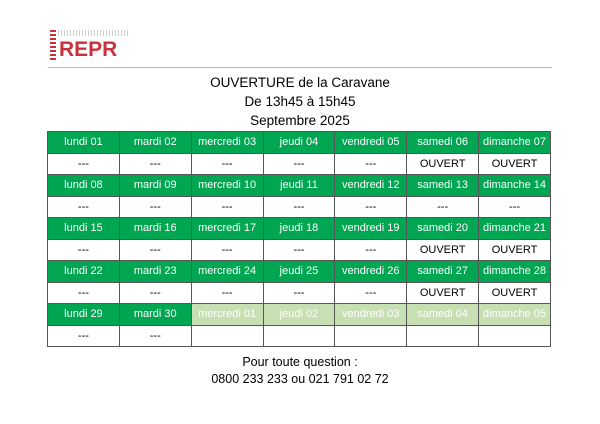 The height and width of the screenshot is (424, 600). Describe the element at coordinates (155, 142) in the screenshot. I see `day-header: mardi 02` at that location.